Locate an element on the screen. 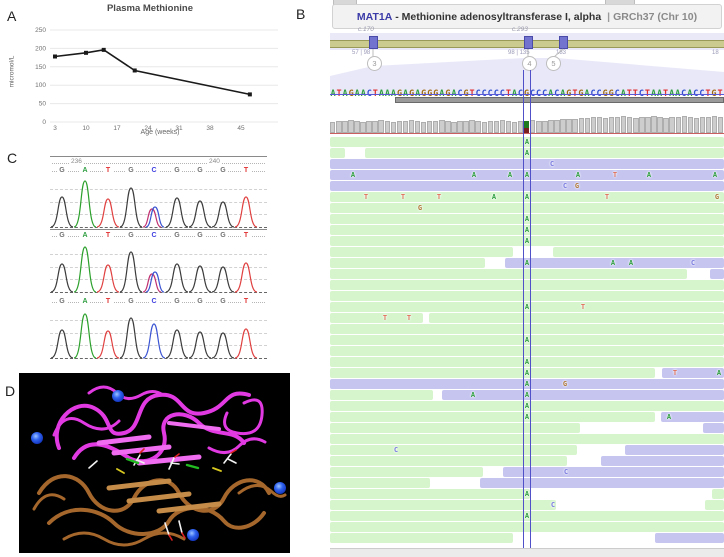 Image resolution: width=724 pixels, height=557 pixels. trace-separator is located at coordinates (158, 229).